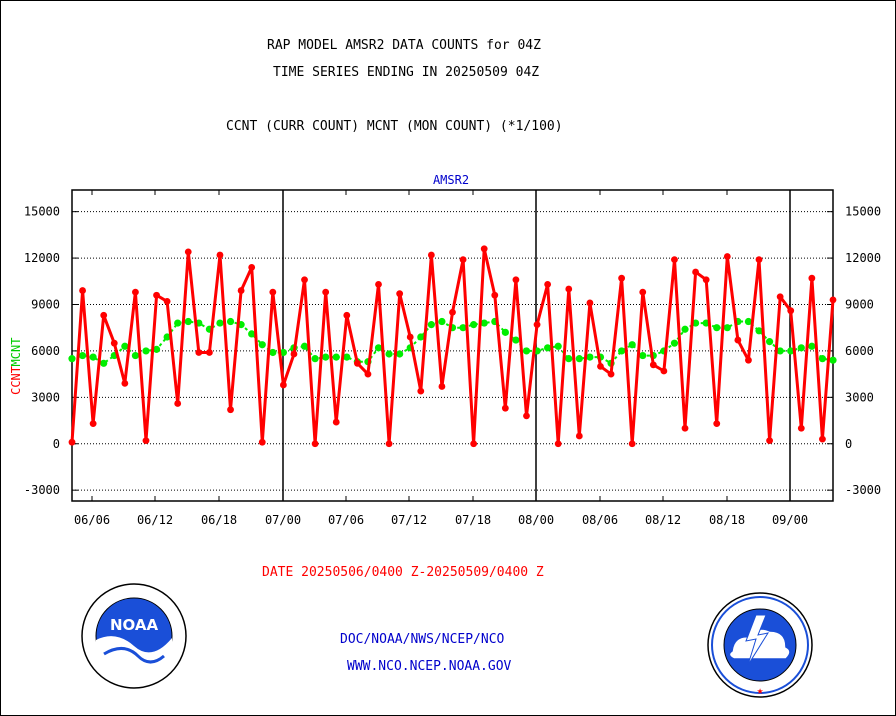 This screenshot has width=896, height=716. What do you see at coordinates (134, 625) in the screenshot?
I see `noaa-logo-label: NOAA` at bounding box center [134, 625].